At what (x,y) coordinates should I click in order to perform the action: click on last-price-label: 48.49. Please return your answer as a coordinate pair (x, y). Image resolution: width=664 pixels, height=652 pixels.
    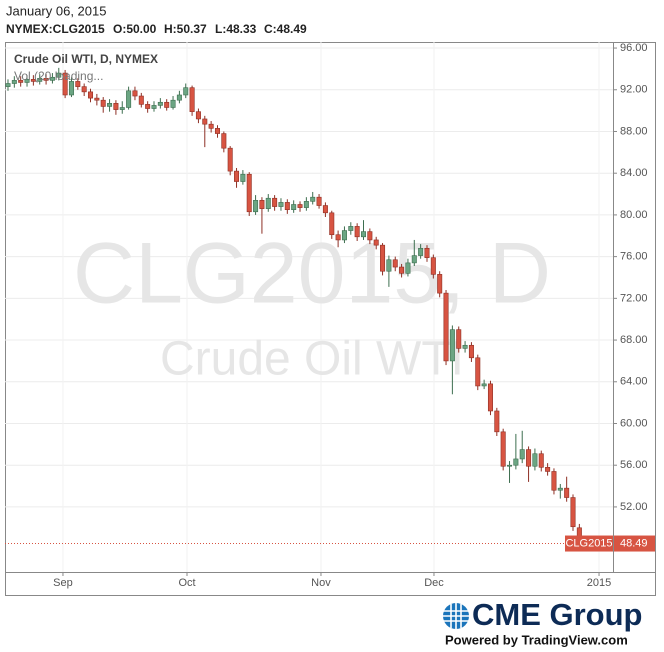
    Looking at the image, I should click on (634, 543).